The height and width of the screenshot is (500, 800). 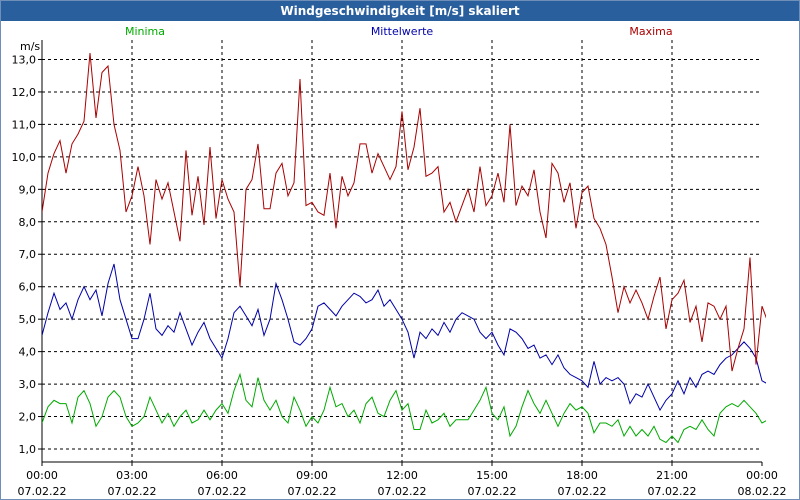 What do you see at coordinates (672, 475) in the screenshot?
I see `x-tick-time: 21:00` at bounding box center [672, 475].